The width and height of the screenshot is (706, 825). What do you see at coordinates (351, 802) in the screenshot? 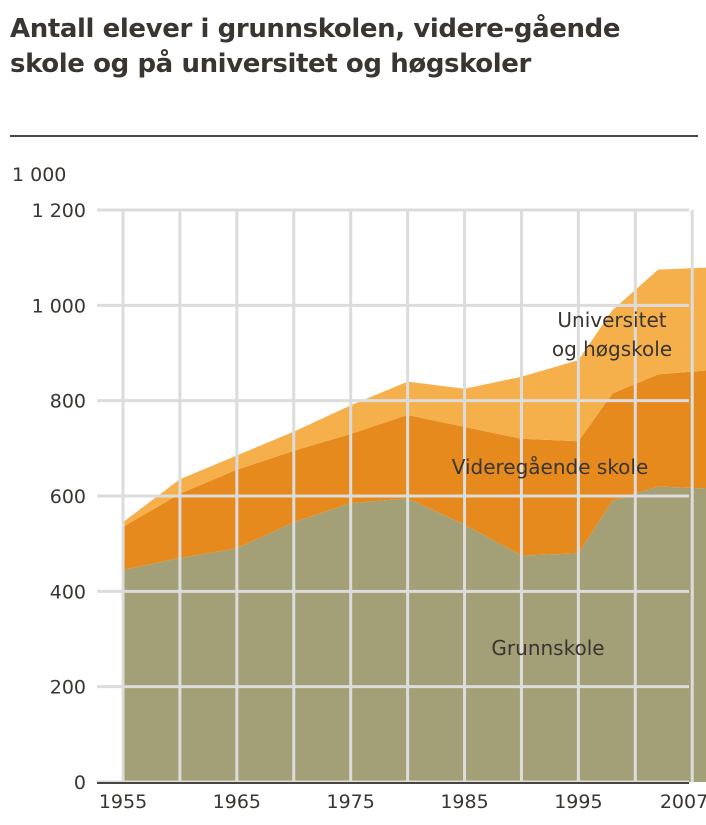
I see `x-tick-label: 1975` at bounding box center [351, 802].